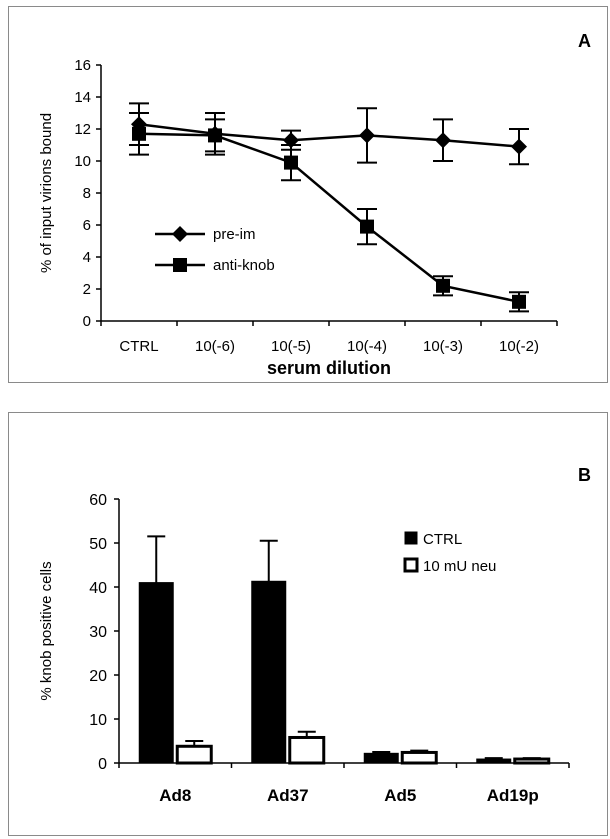 The image size is (610, 839). Describe the element at coordinates (87, 193) in the screenshot. I see `y-tick-label: 8` at that location.